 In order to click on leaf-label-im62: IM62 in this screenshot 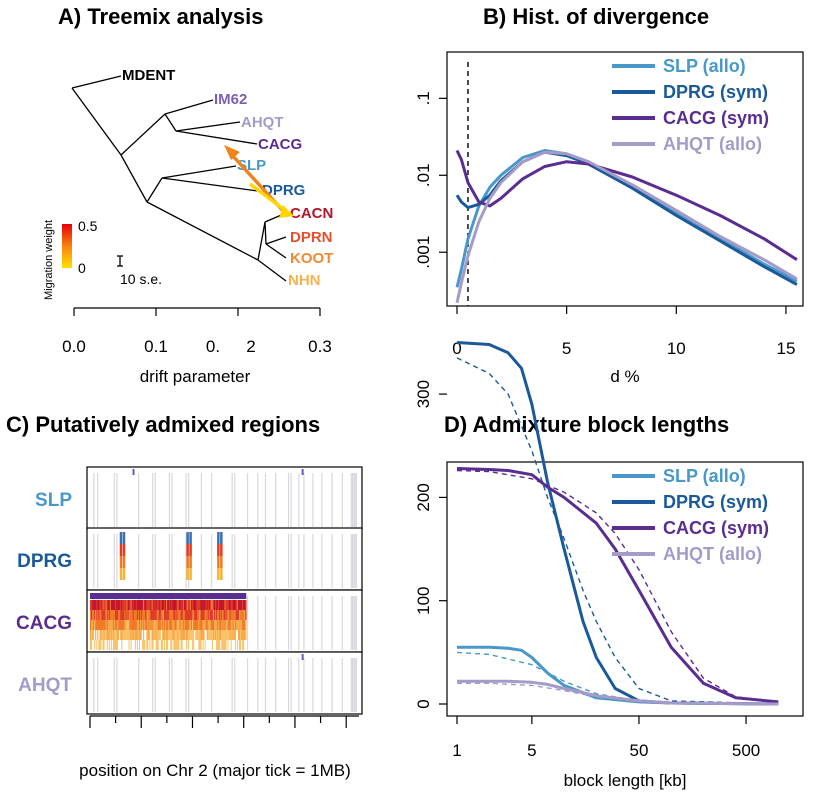, I will do `click(230, 99)`.